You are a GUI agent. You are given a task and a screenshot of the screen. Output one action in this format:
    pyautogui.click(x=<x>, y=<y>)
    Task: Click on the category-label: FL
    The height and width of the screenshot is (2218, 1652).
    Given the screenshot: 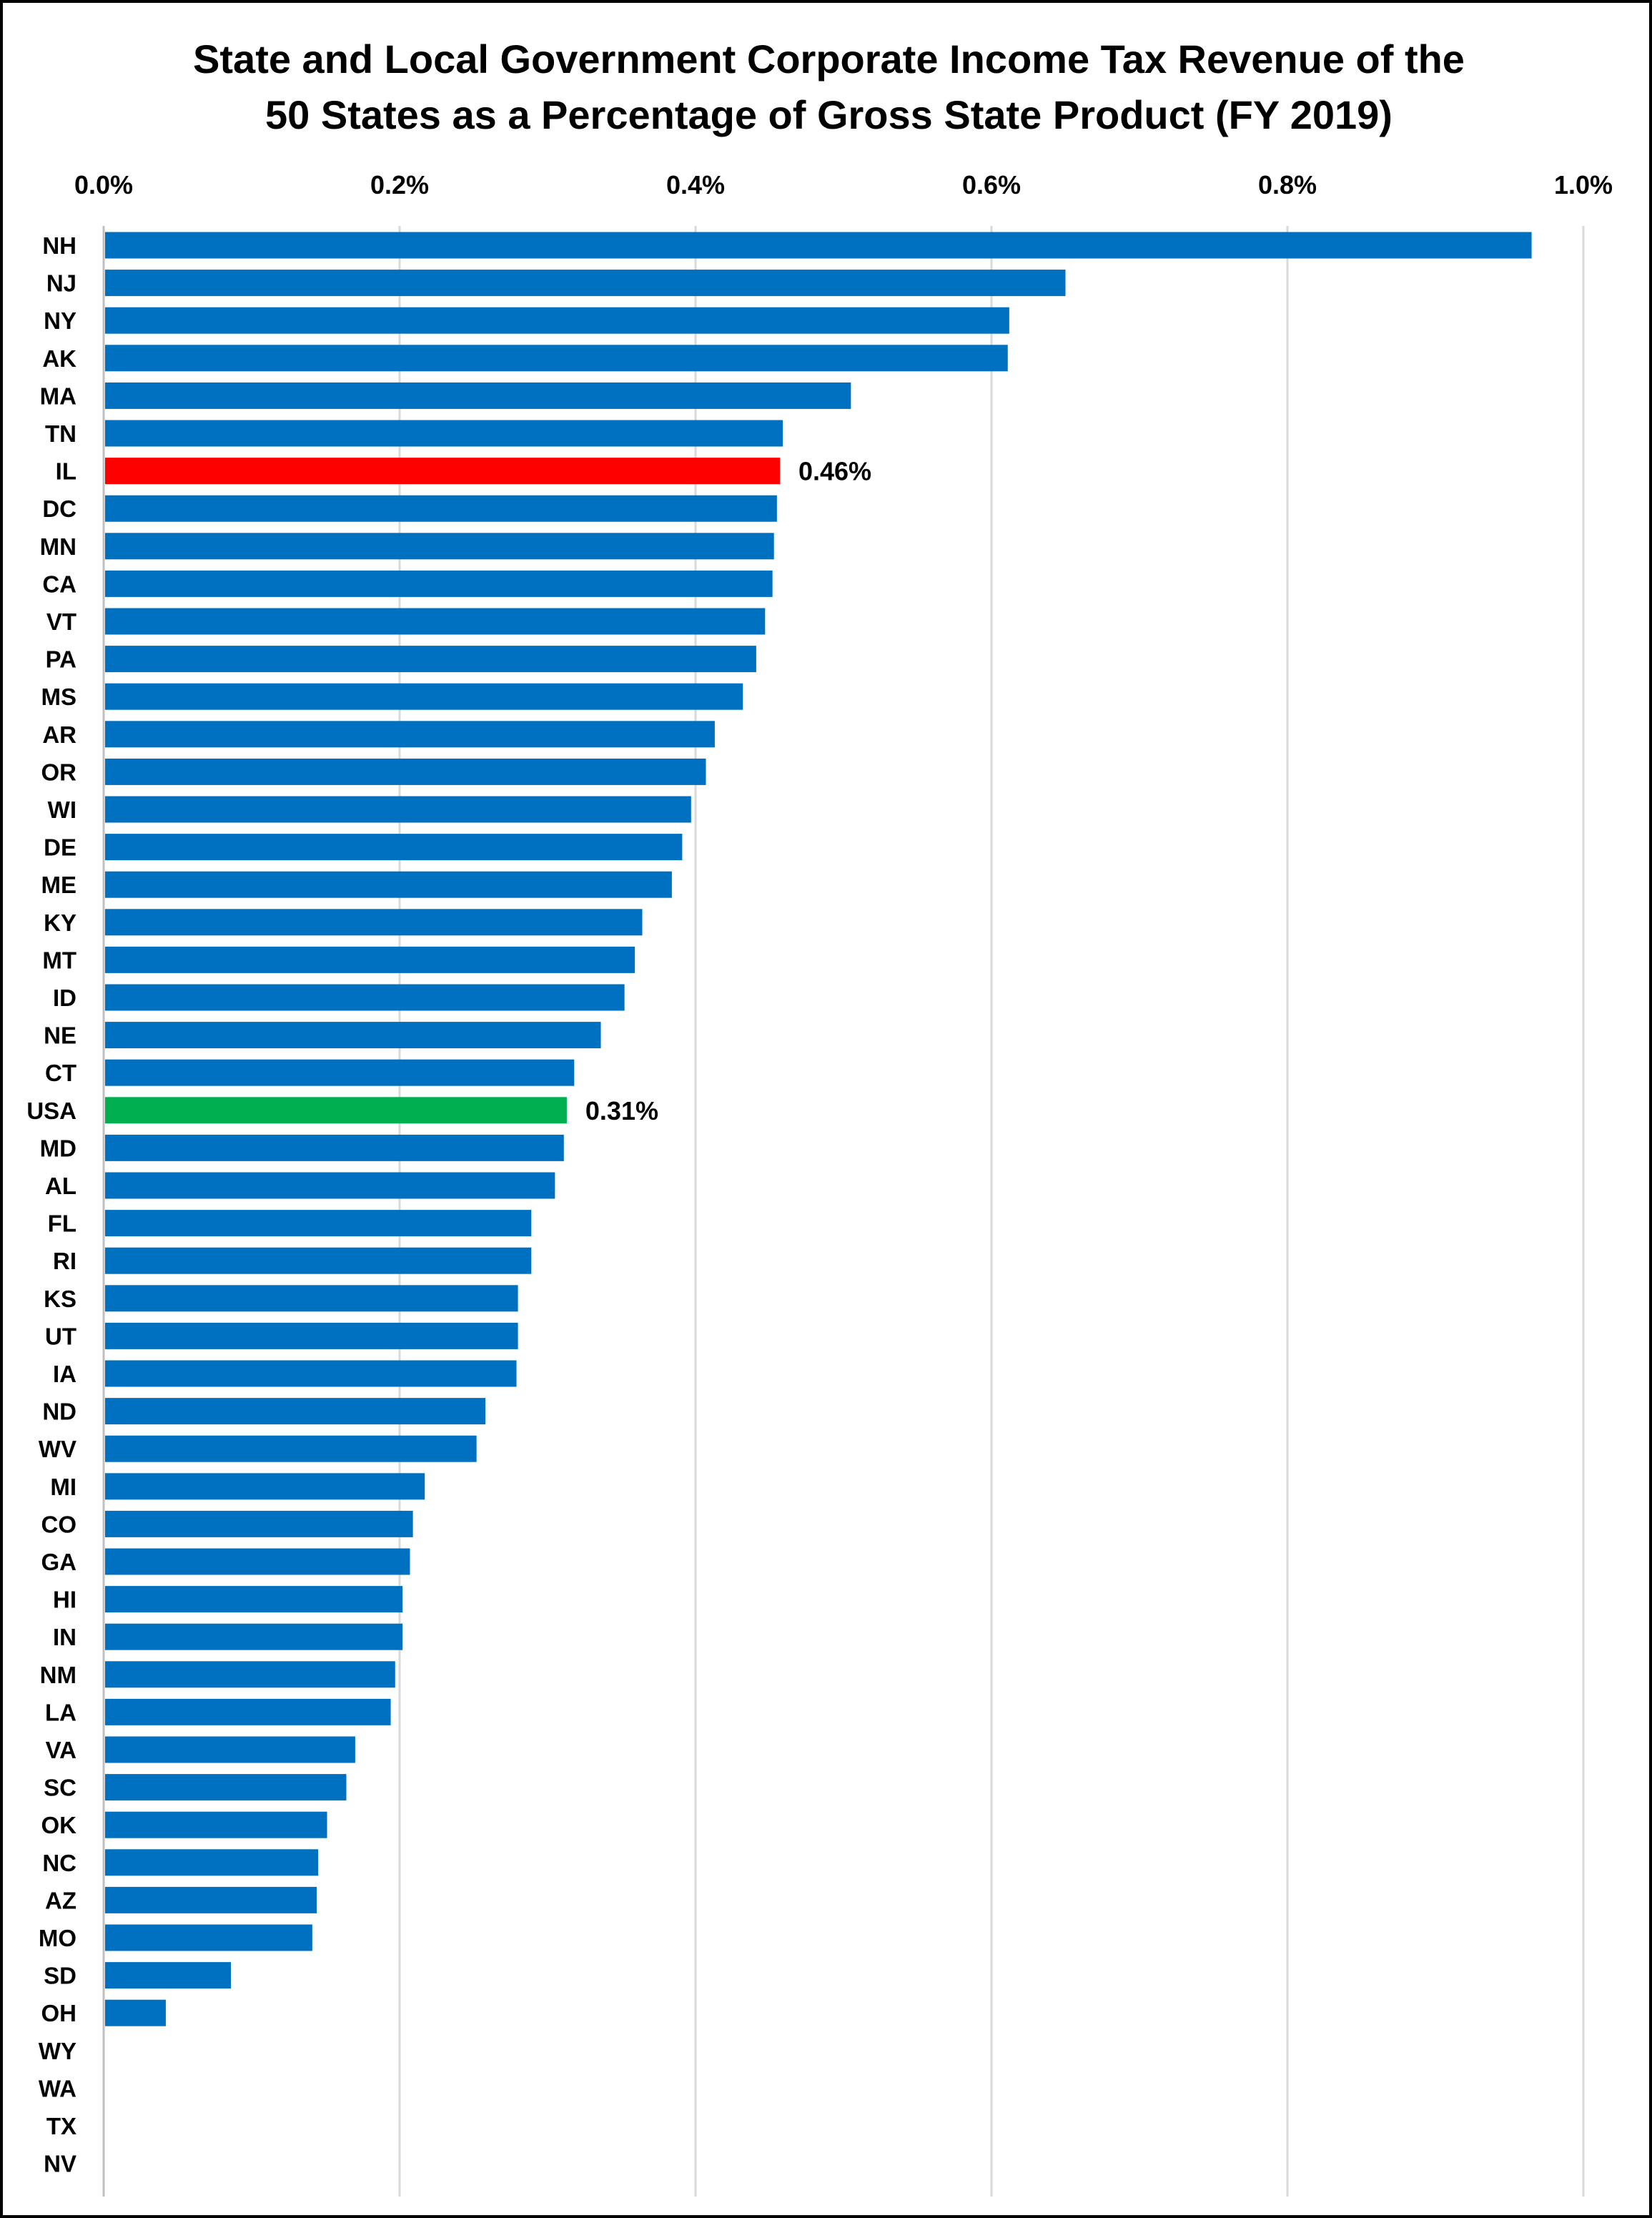 What is the action you would take?
    pyautogui.click(x=62, y=1224)
    